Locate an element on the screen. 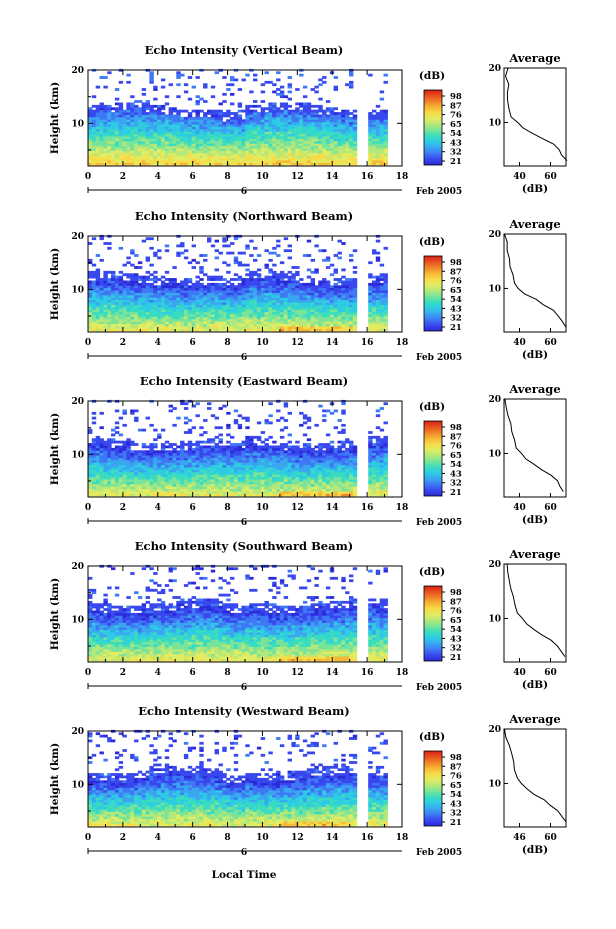 The height and width of the screenshot is (929, 616). average-y-tick-label: 10 is located at coordinates (494, 289).